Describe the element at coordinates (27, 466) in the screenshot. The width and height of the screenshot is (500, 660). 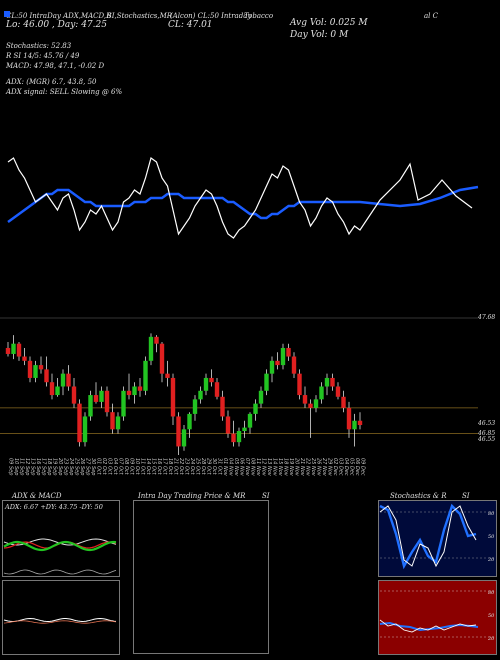
I see `date-label: 12 Sep` at that location.